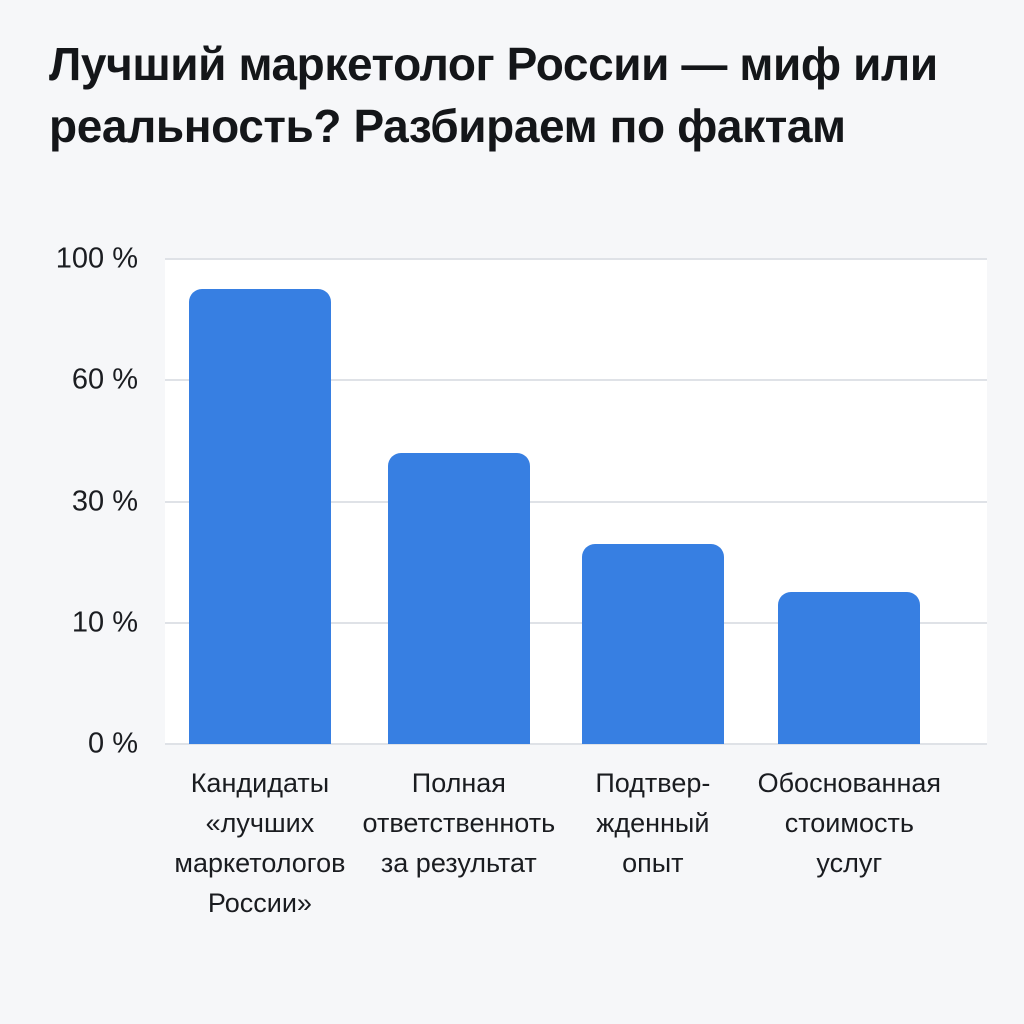  Describe the element at coordinates (113, 743) in the screenshot. I see `y-tick-label: 0 %` at that location.